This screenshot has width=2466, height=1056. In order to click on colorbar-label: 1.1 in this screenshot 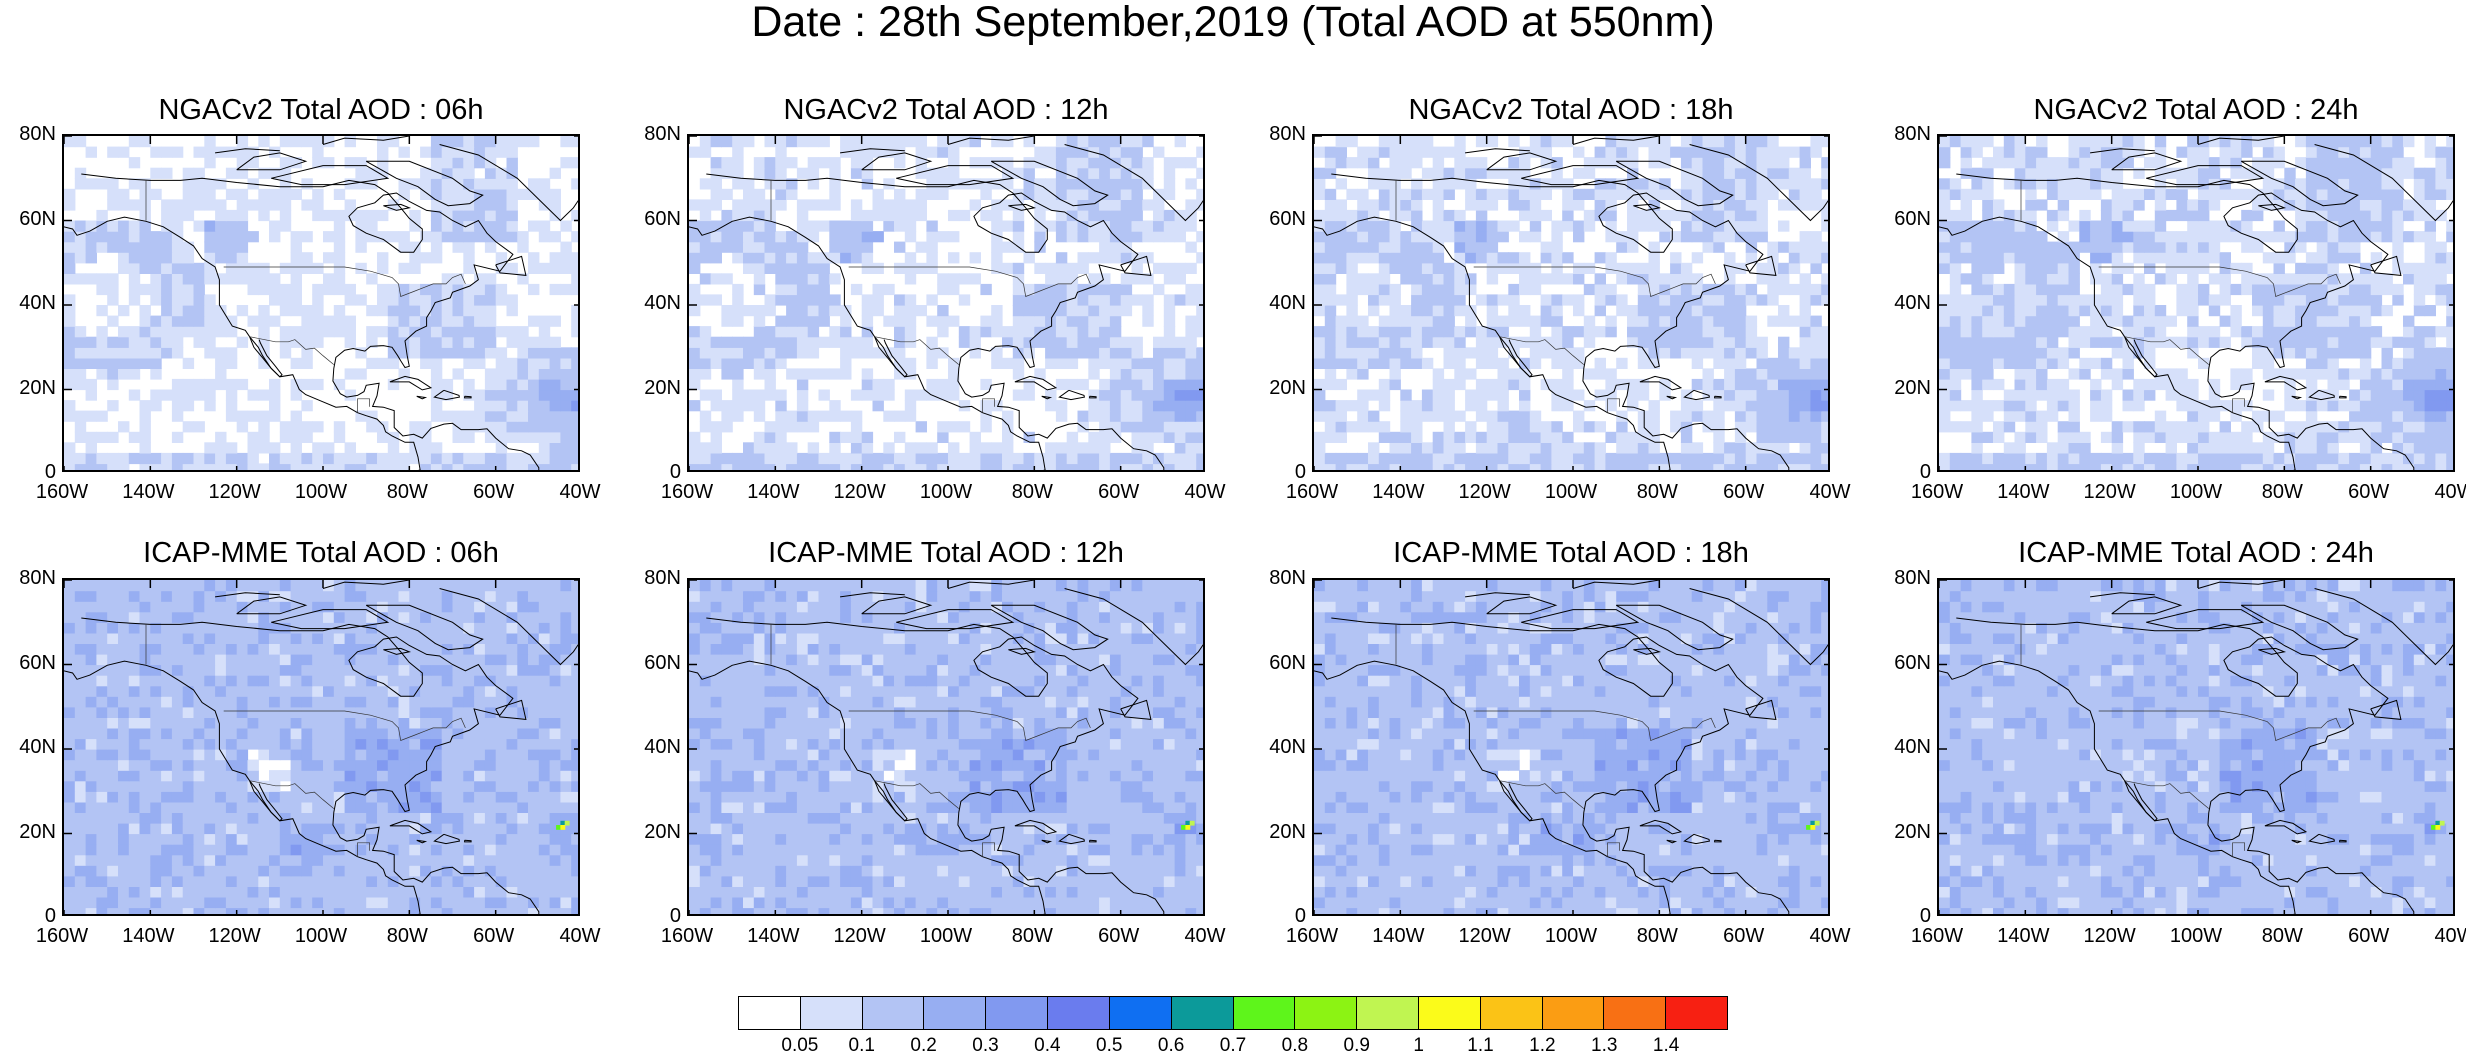, I will do `click(1480, 1045)`.